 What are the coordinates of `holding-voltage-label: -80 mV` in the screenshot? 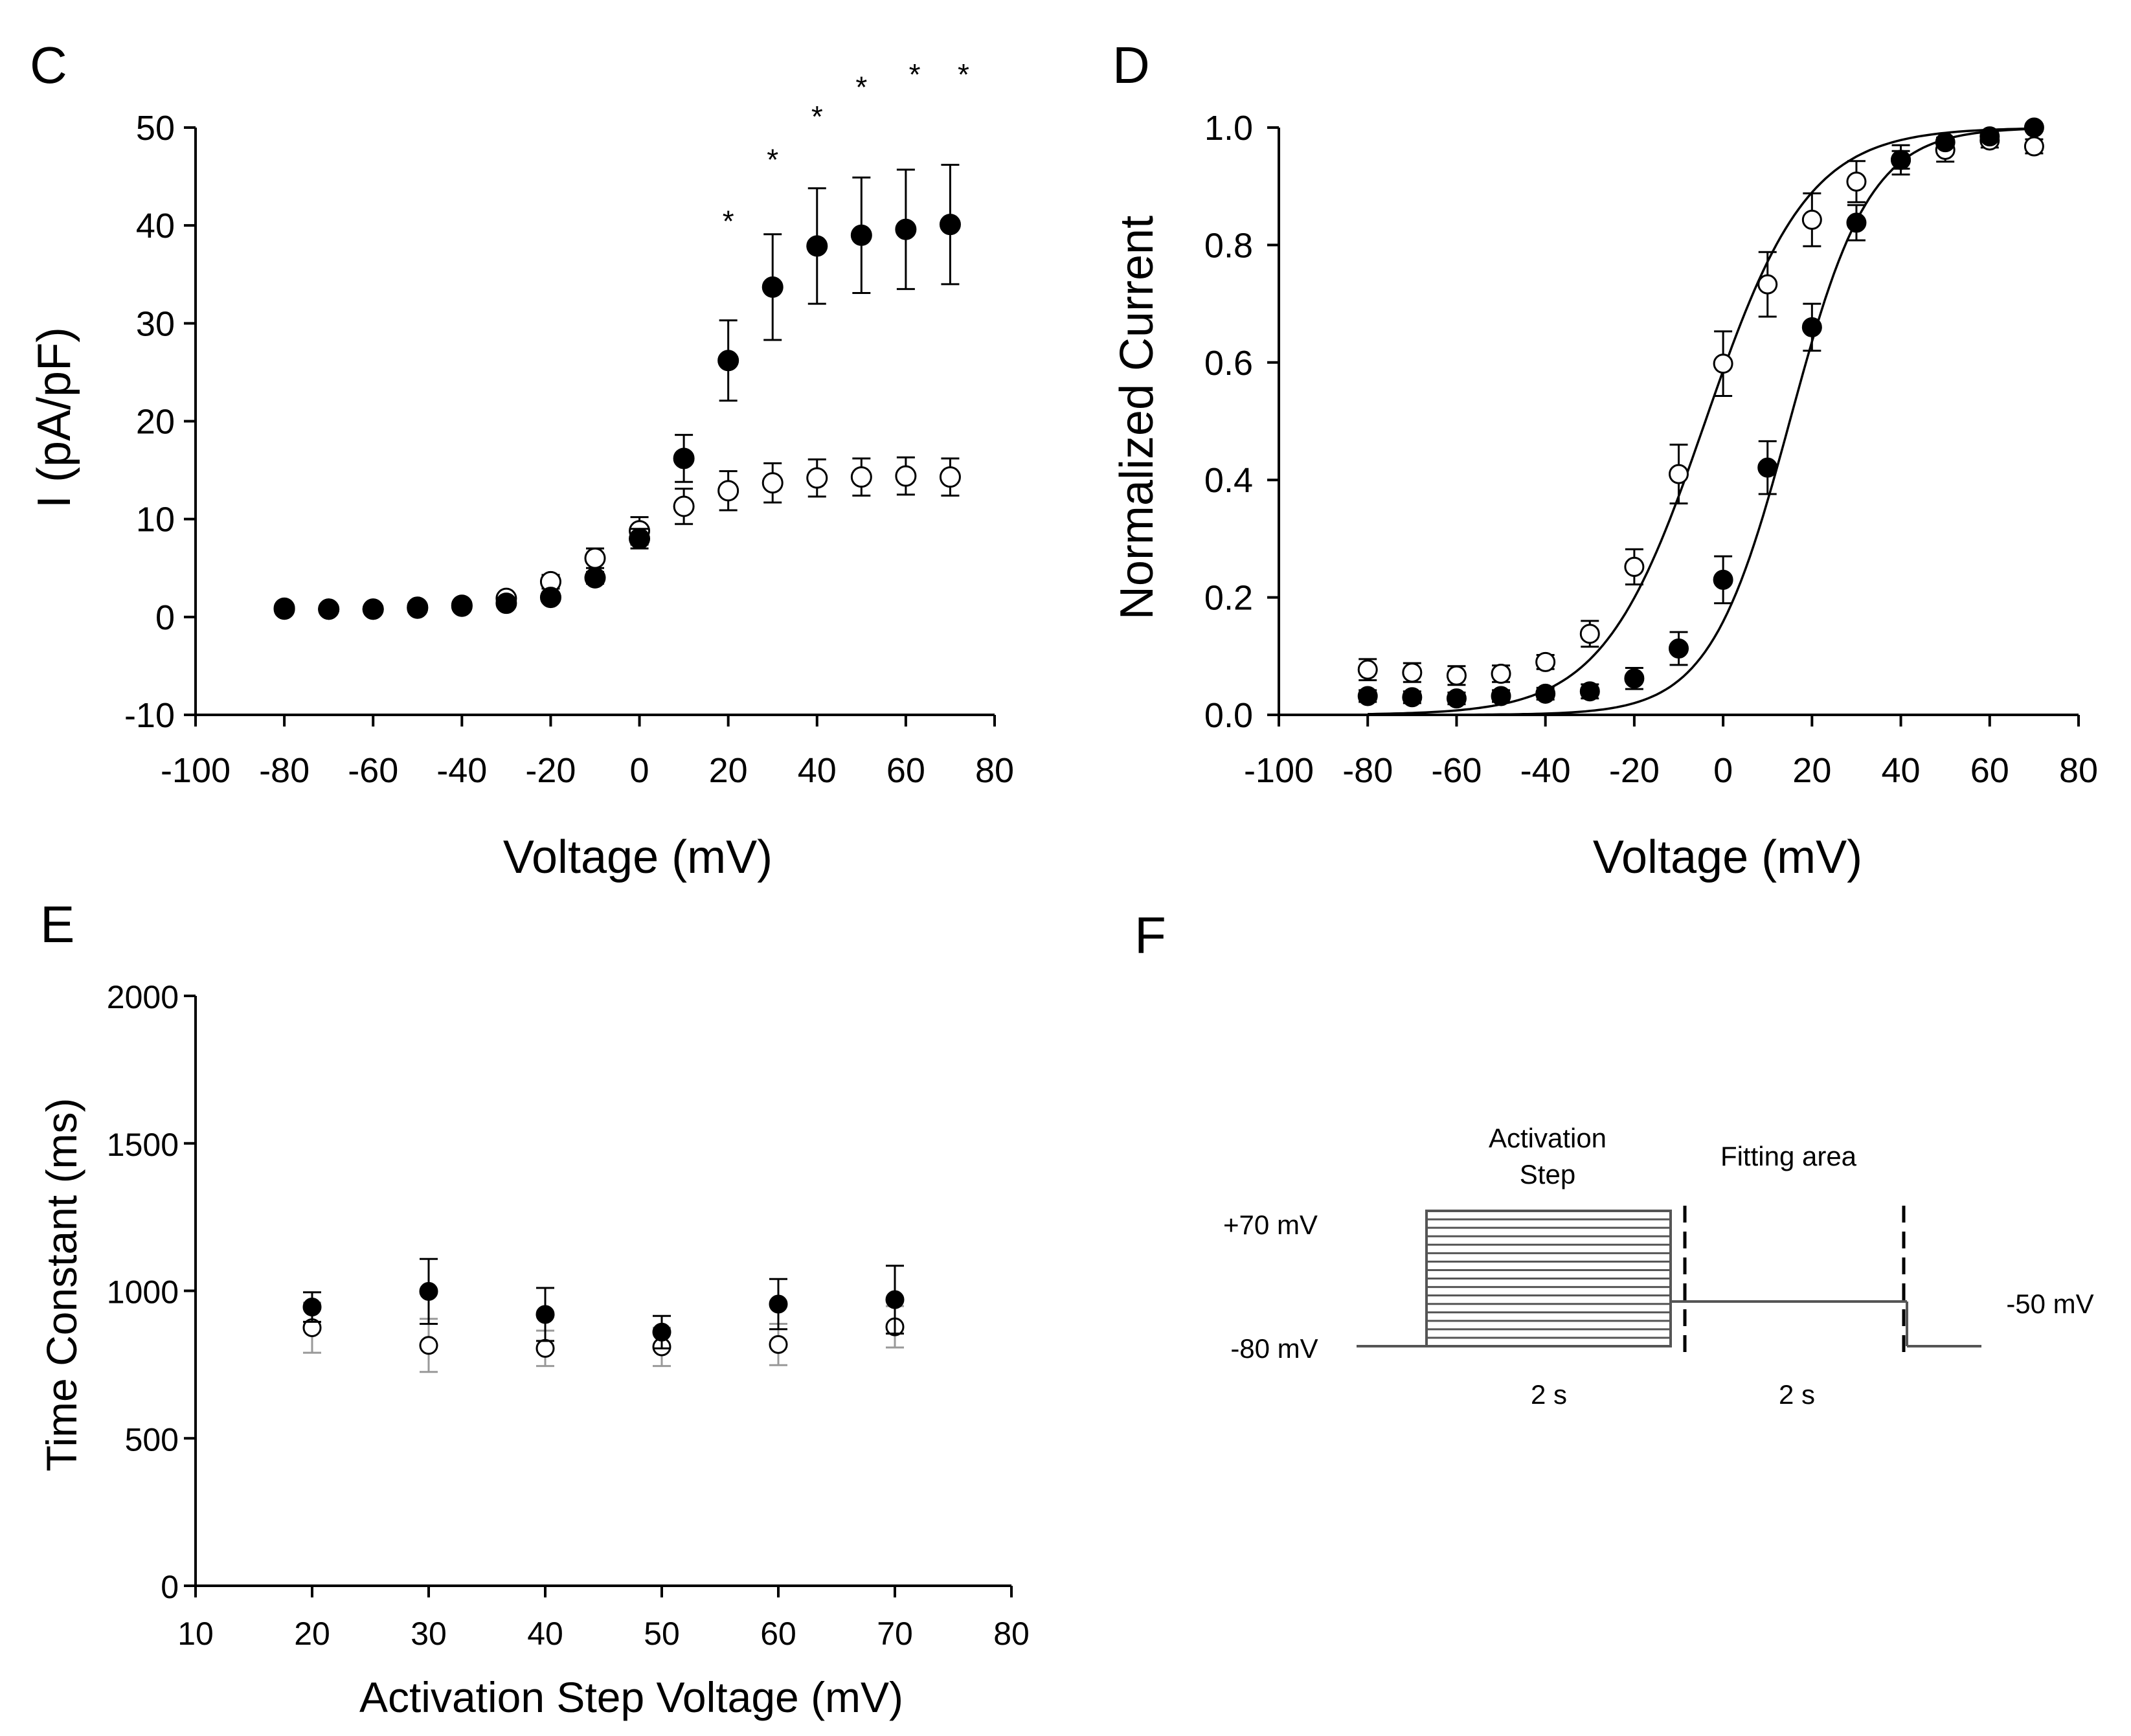 It's located at (1274, 1348).